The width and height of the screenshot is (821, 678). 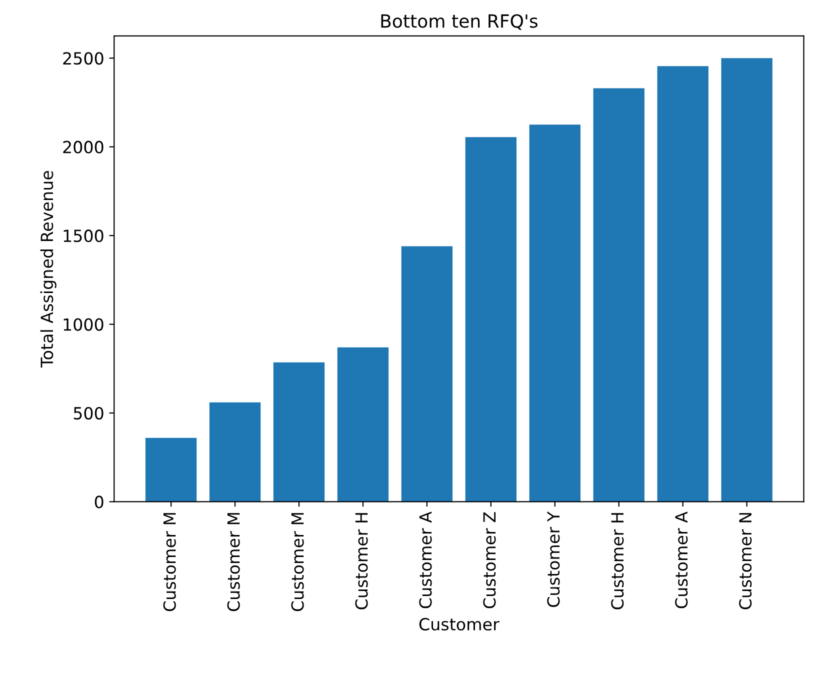 What do you see at coordinates (84, 236) in the screenshot?
I see `y-tick-label: 1500` at bounding box center [84, 236].